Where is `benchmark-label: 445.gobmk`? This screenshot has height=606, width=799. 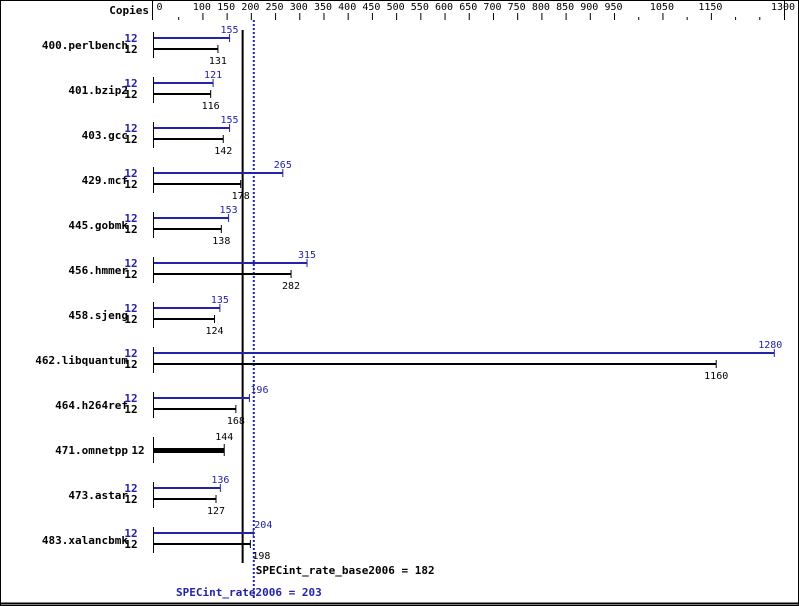
benchmark-label: 445.gobmk is located at coordinates (98, 225).